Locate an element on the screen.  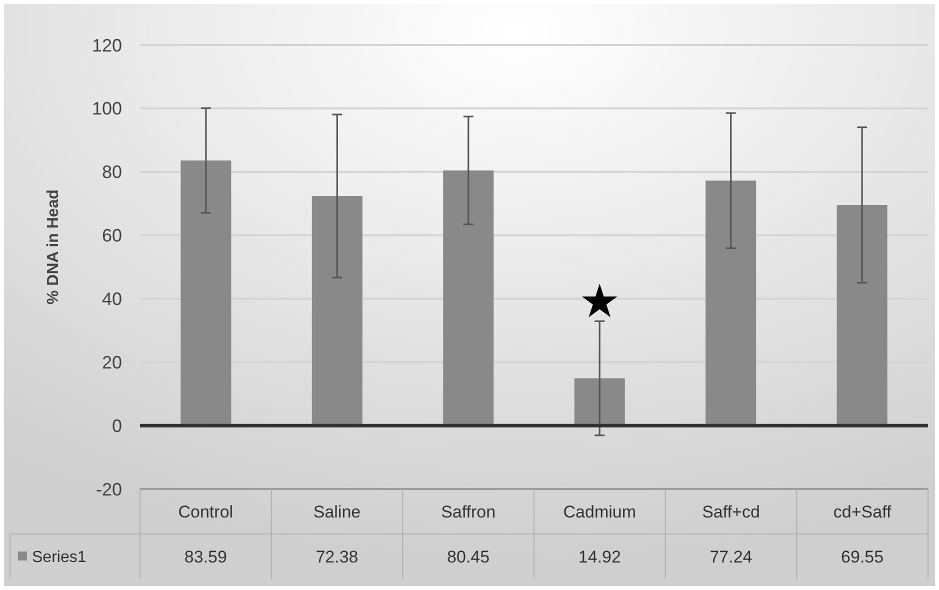
y-axis-title: % DNA in Head is located at coordinates (53, 247).